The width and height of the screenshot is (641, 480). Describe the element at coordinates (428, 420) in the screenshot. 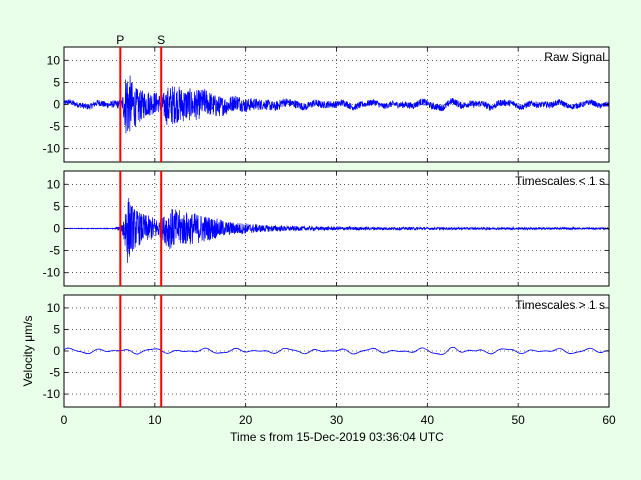

I see `x-tick-label: 40` at that location.